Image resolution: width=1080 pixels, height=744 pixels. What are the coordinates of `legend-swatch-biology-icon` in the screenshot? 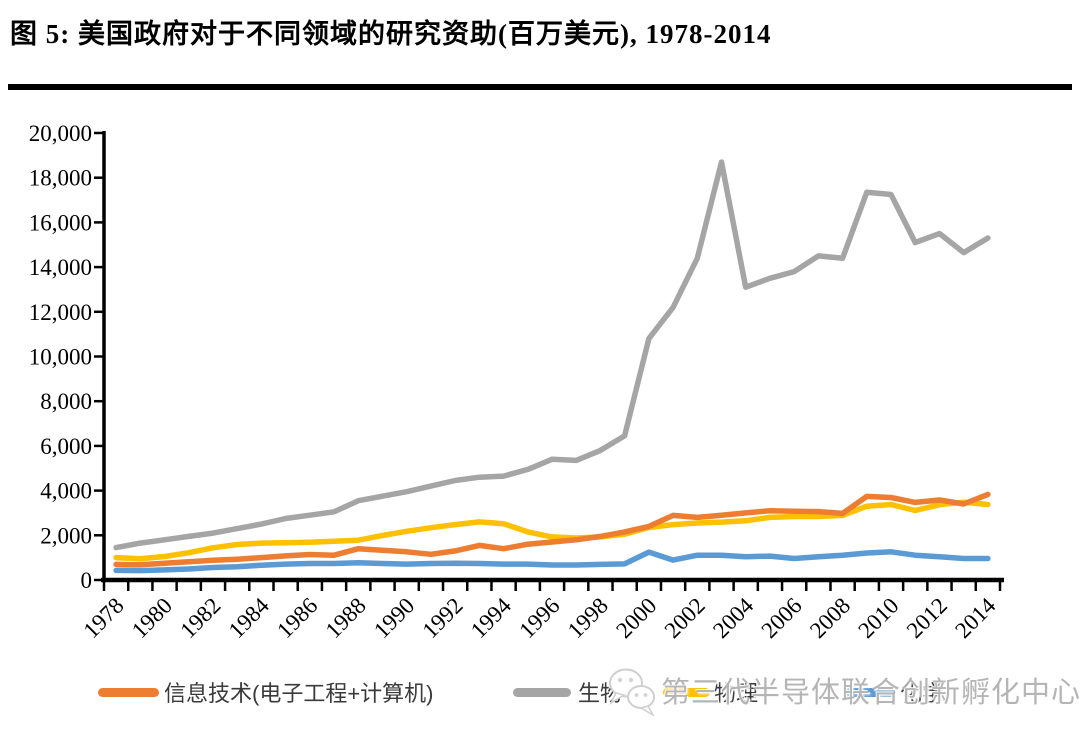 It's located at (542, 692).